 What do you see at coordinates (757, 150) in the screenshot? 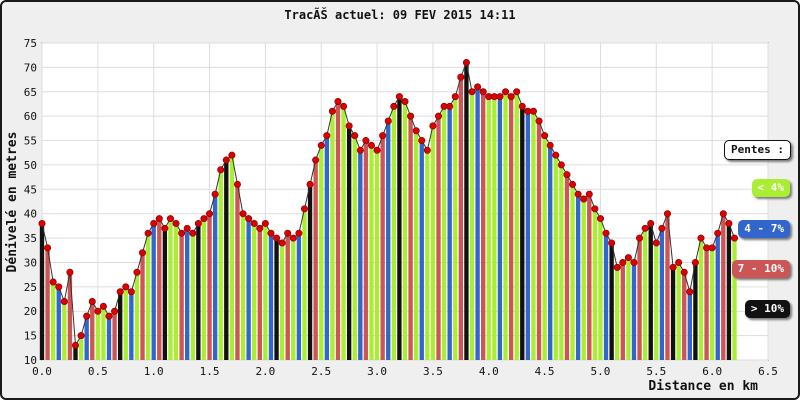
I see `legend-title: Pentes :` at bounding box center [757, 150].